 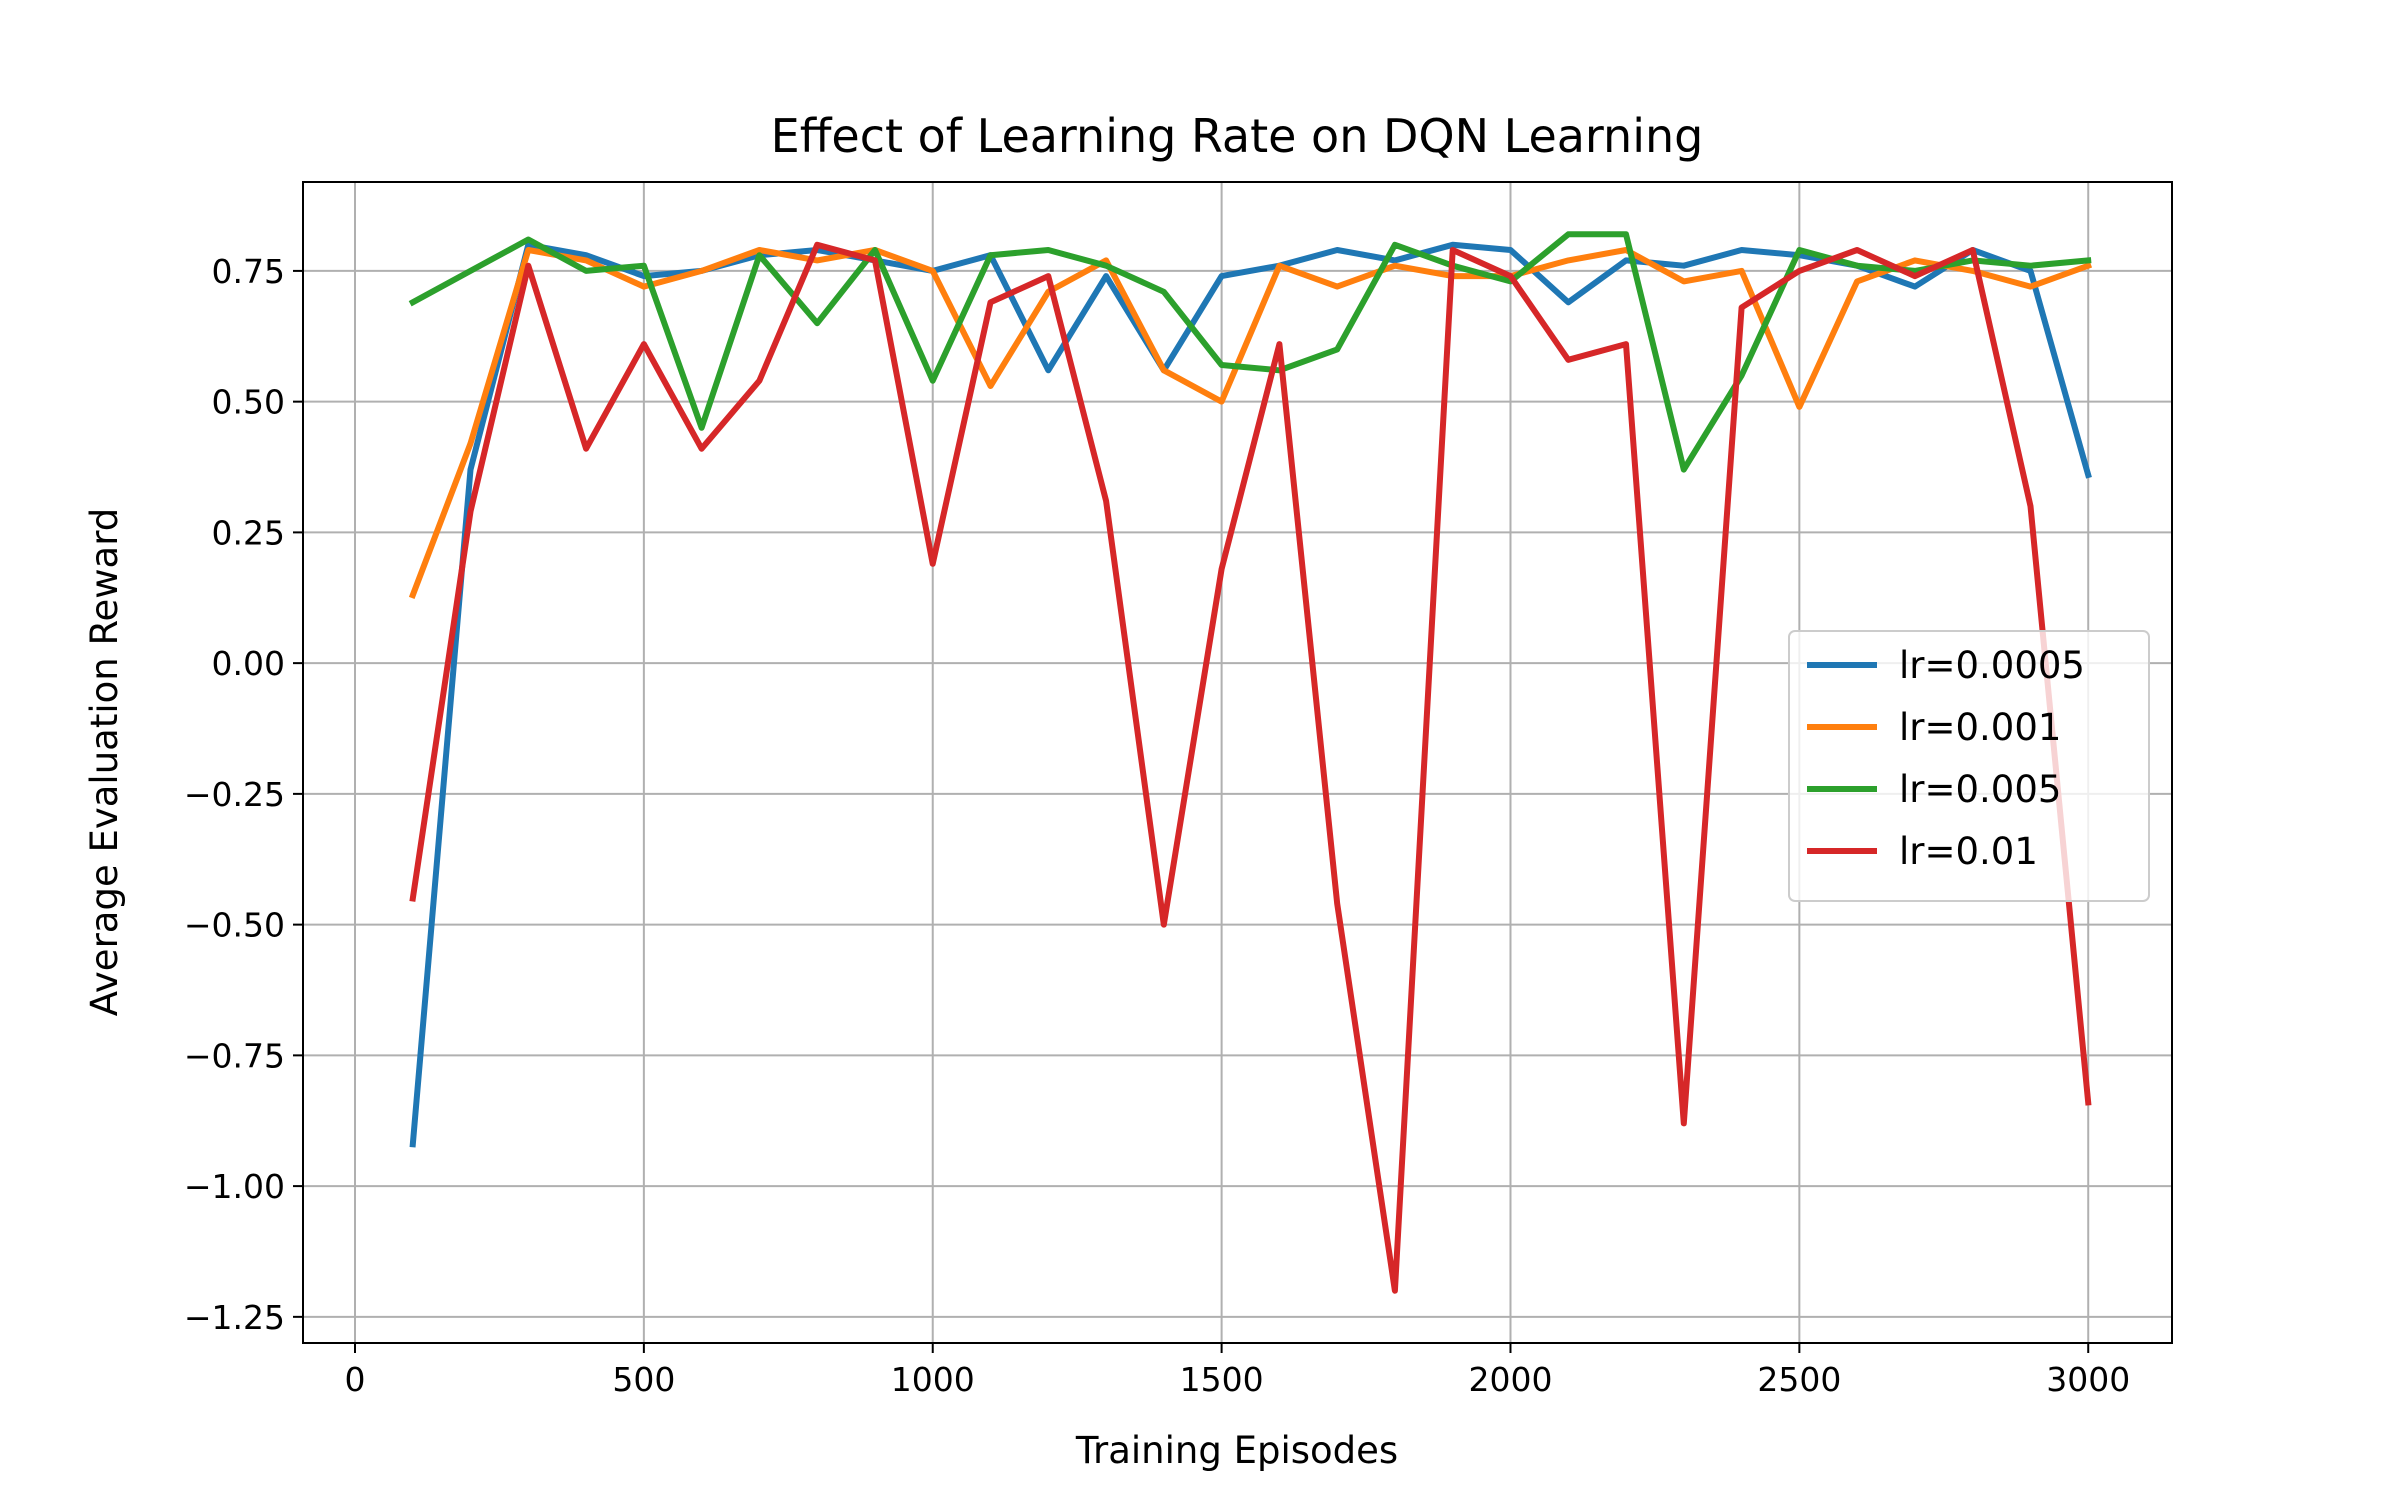 What do you see at coordinates (248, 532) in the screenshot?
I see `y-tick-label: 0.25` at bounding box center [248, 532].